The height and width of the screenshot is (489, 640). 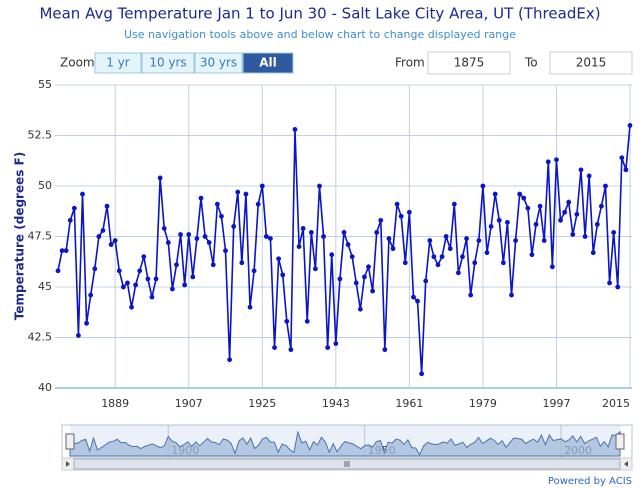 I want to click on zoom-button-label: 1 yr, so click(x=118, y=63).